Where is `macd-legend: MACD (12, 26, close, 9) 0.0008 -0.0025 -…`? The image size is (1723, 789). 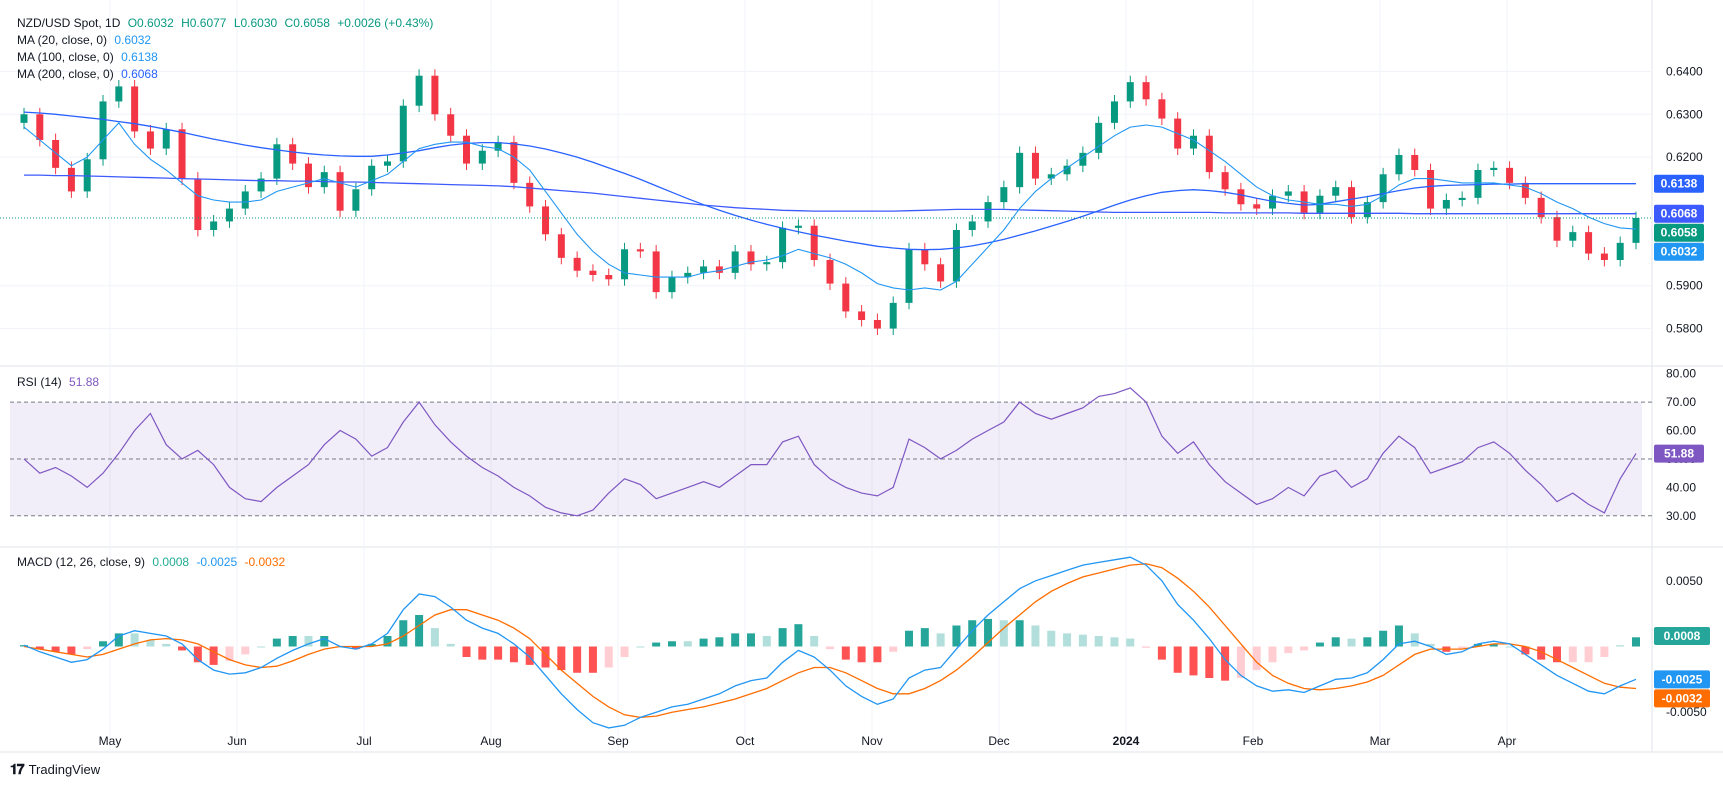 macd-legend: MACD (12, 26, close, 9) 0.0008 -0.0025 -… is located at coordinates (151, 562).